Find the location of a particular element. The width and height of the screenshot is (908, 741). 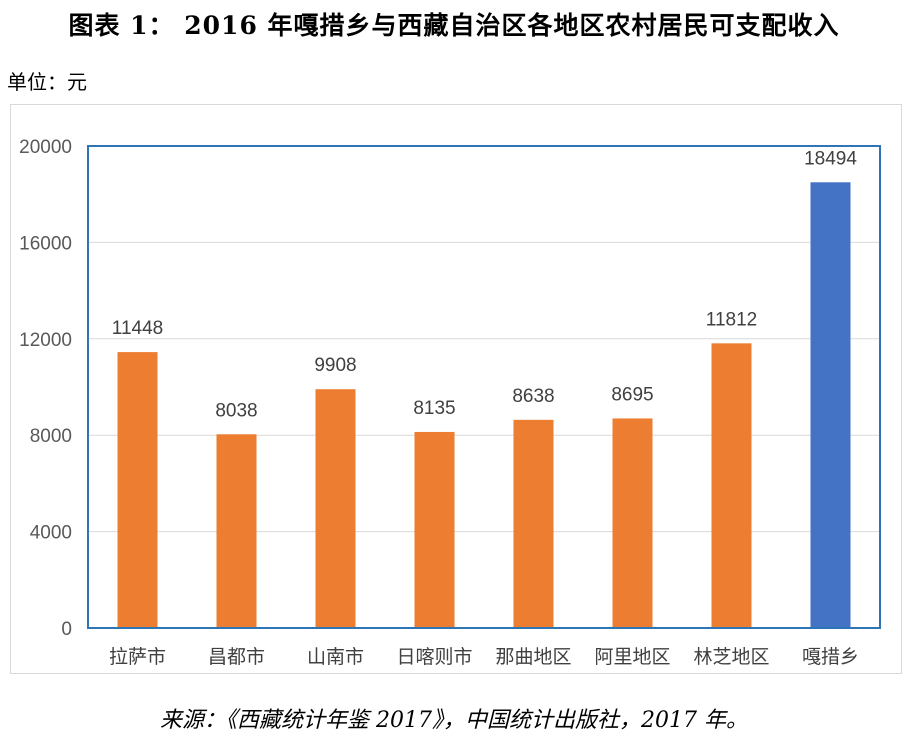

data-label: 8638 is located at coordinates (533, 396).